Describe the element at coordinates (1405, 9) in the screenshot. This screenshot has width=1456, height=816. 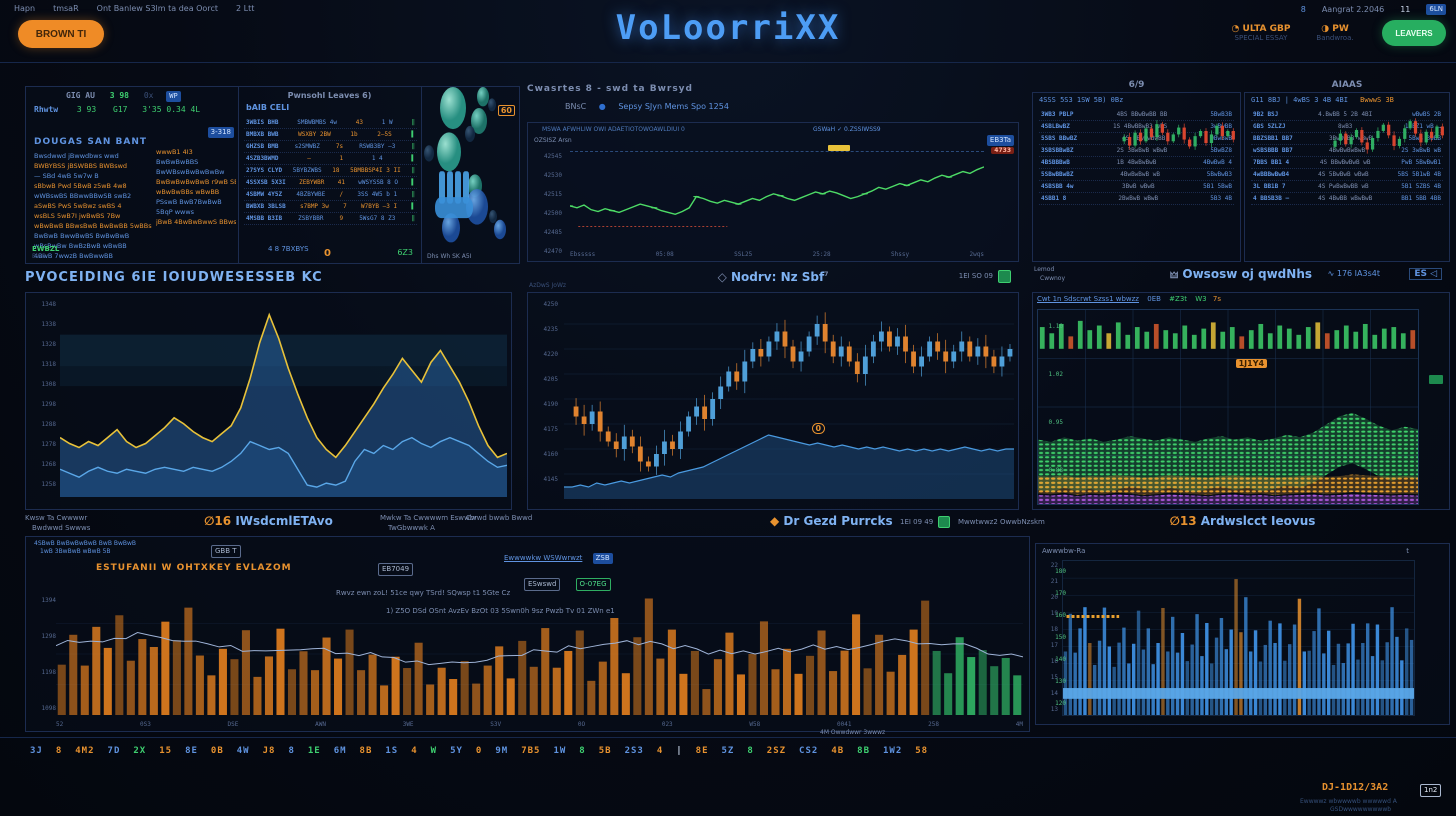
I see `alert-count: 11` at that location.